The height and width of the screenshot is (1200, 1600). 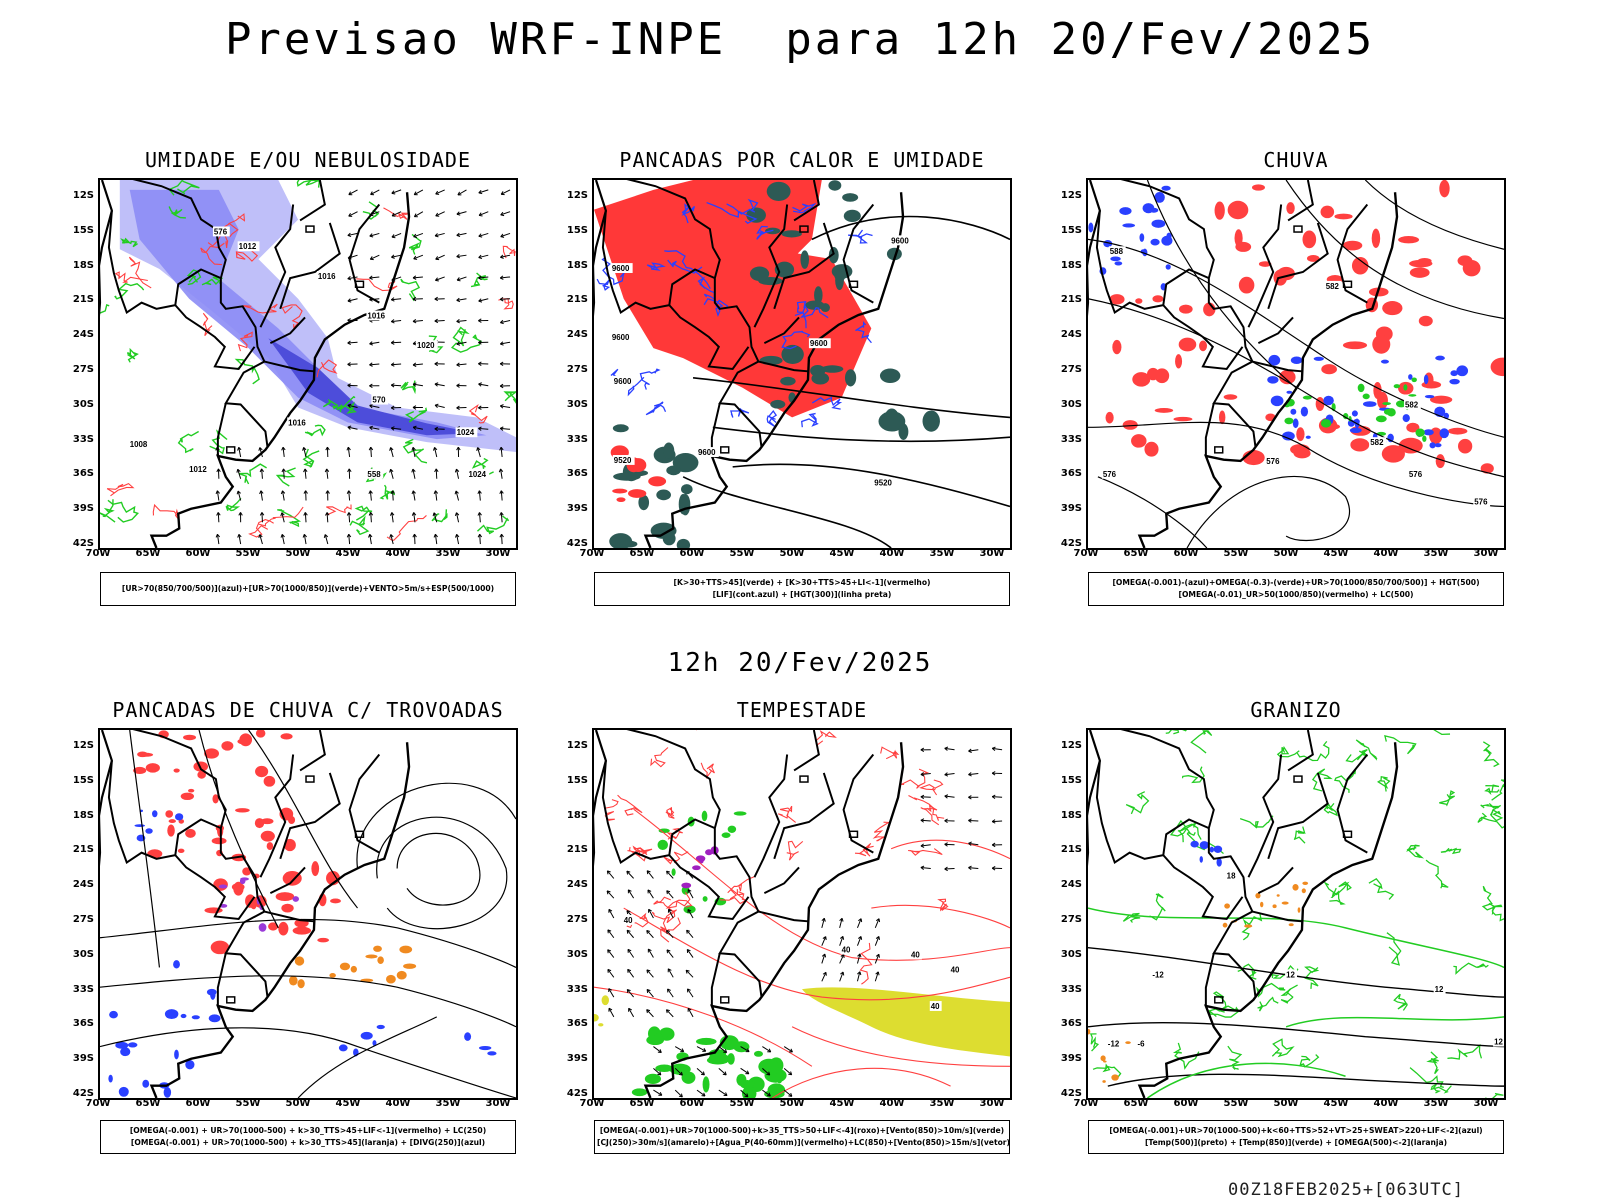 What do you see at coordinates (1142, 1044) in the screenshot?
I see `contour-label: -6` at bounding box center [1142, 1044].